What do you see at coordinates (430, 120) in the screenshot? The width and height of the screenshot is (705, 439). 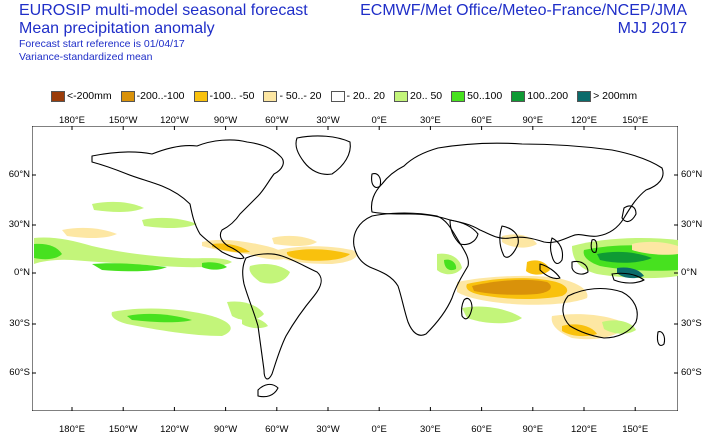 I see `lon-label-top: 30°E` at bounding box center [430, 120].